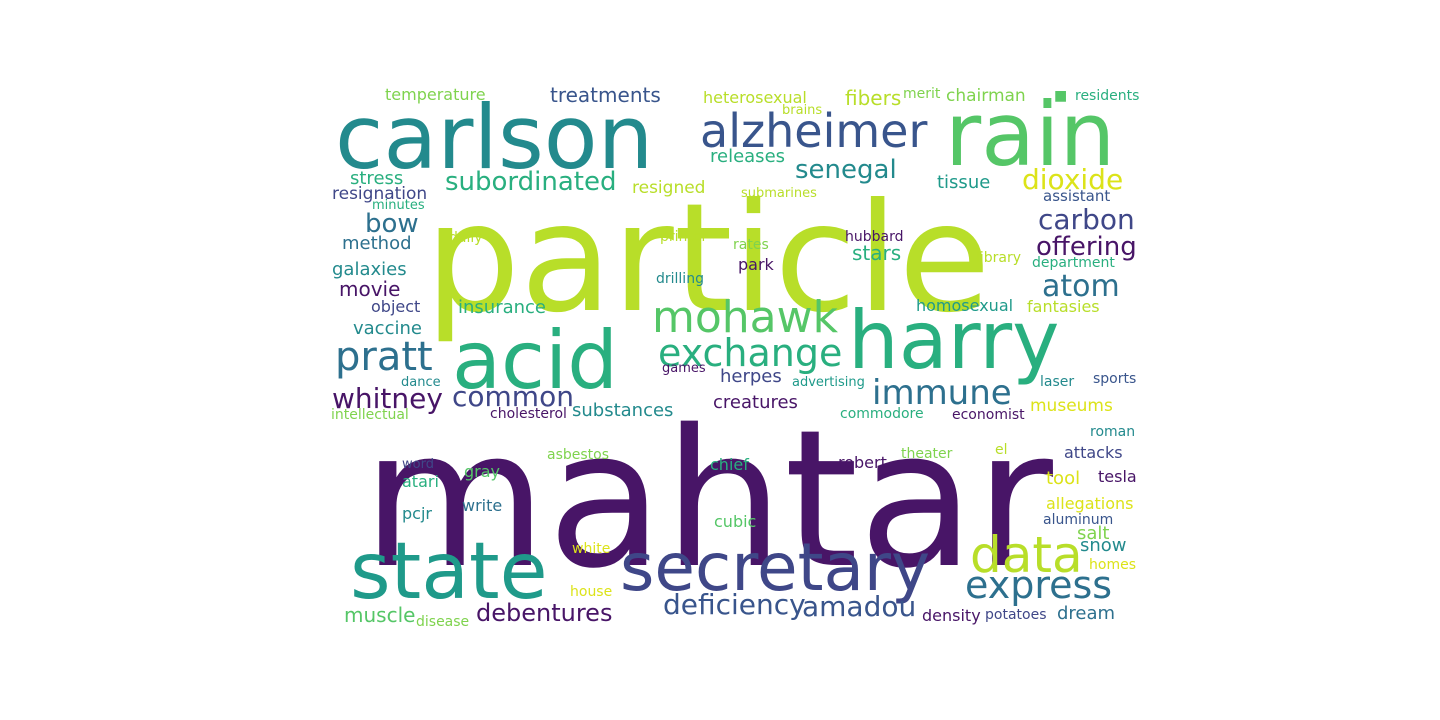  Describe the element at coordinates (1086, 219) in the screenshot. I see `cloud-word: carbon` at that location.